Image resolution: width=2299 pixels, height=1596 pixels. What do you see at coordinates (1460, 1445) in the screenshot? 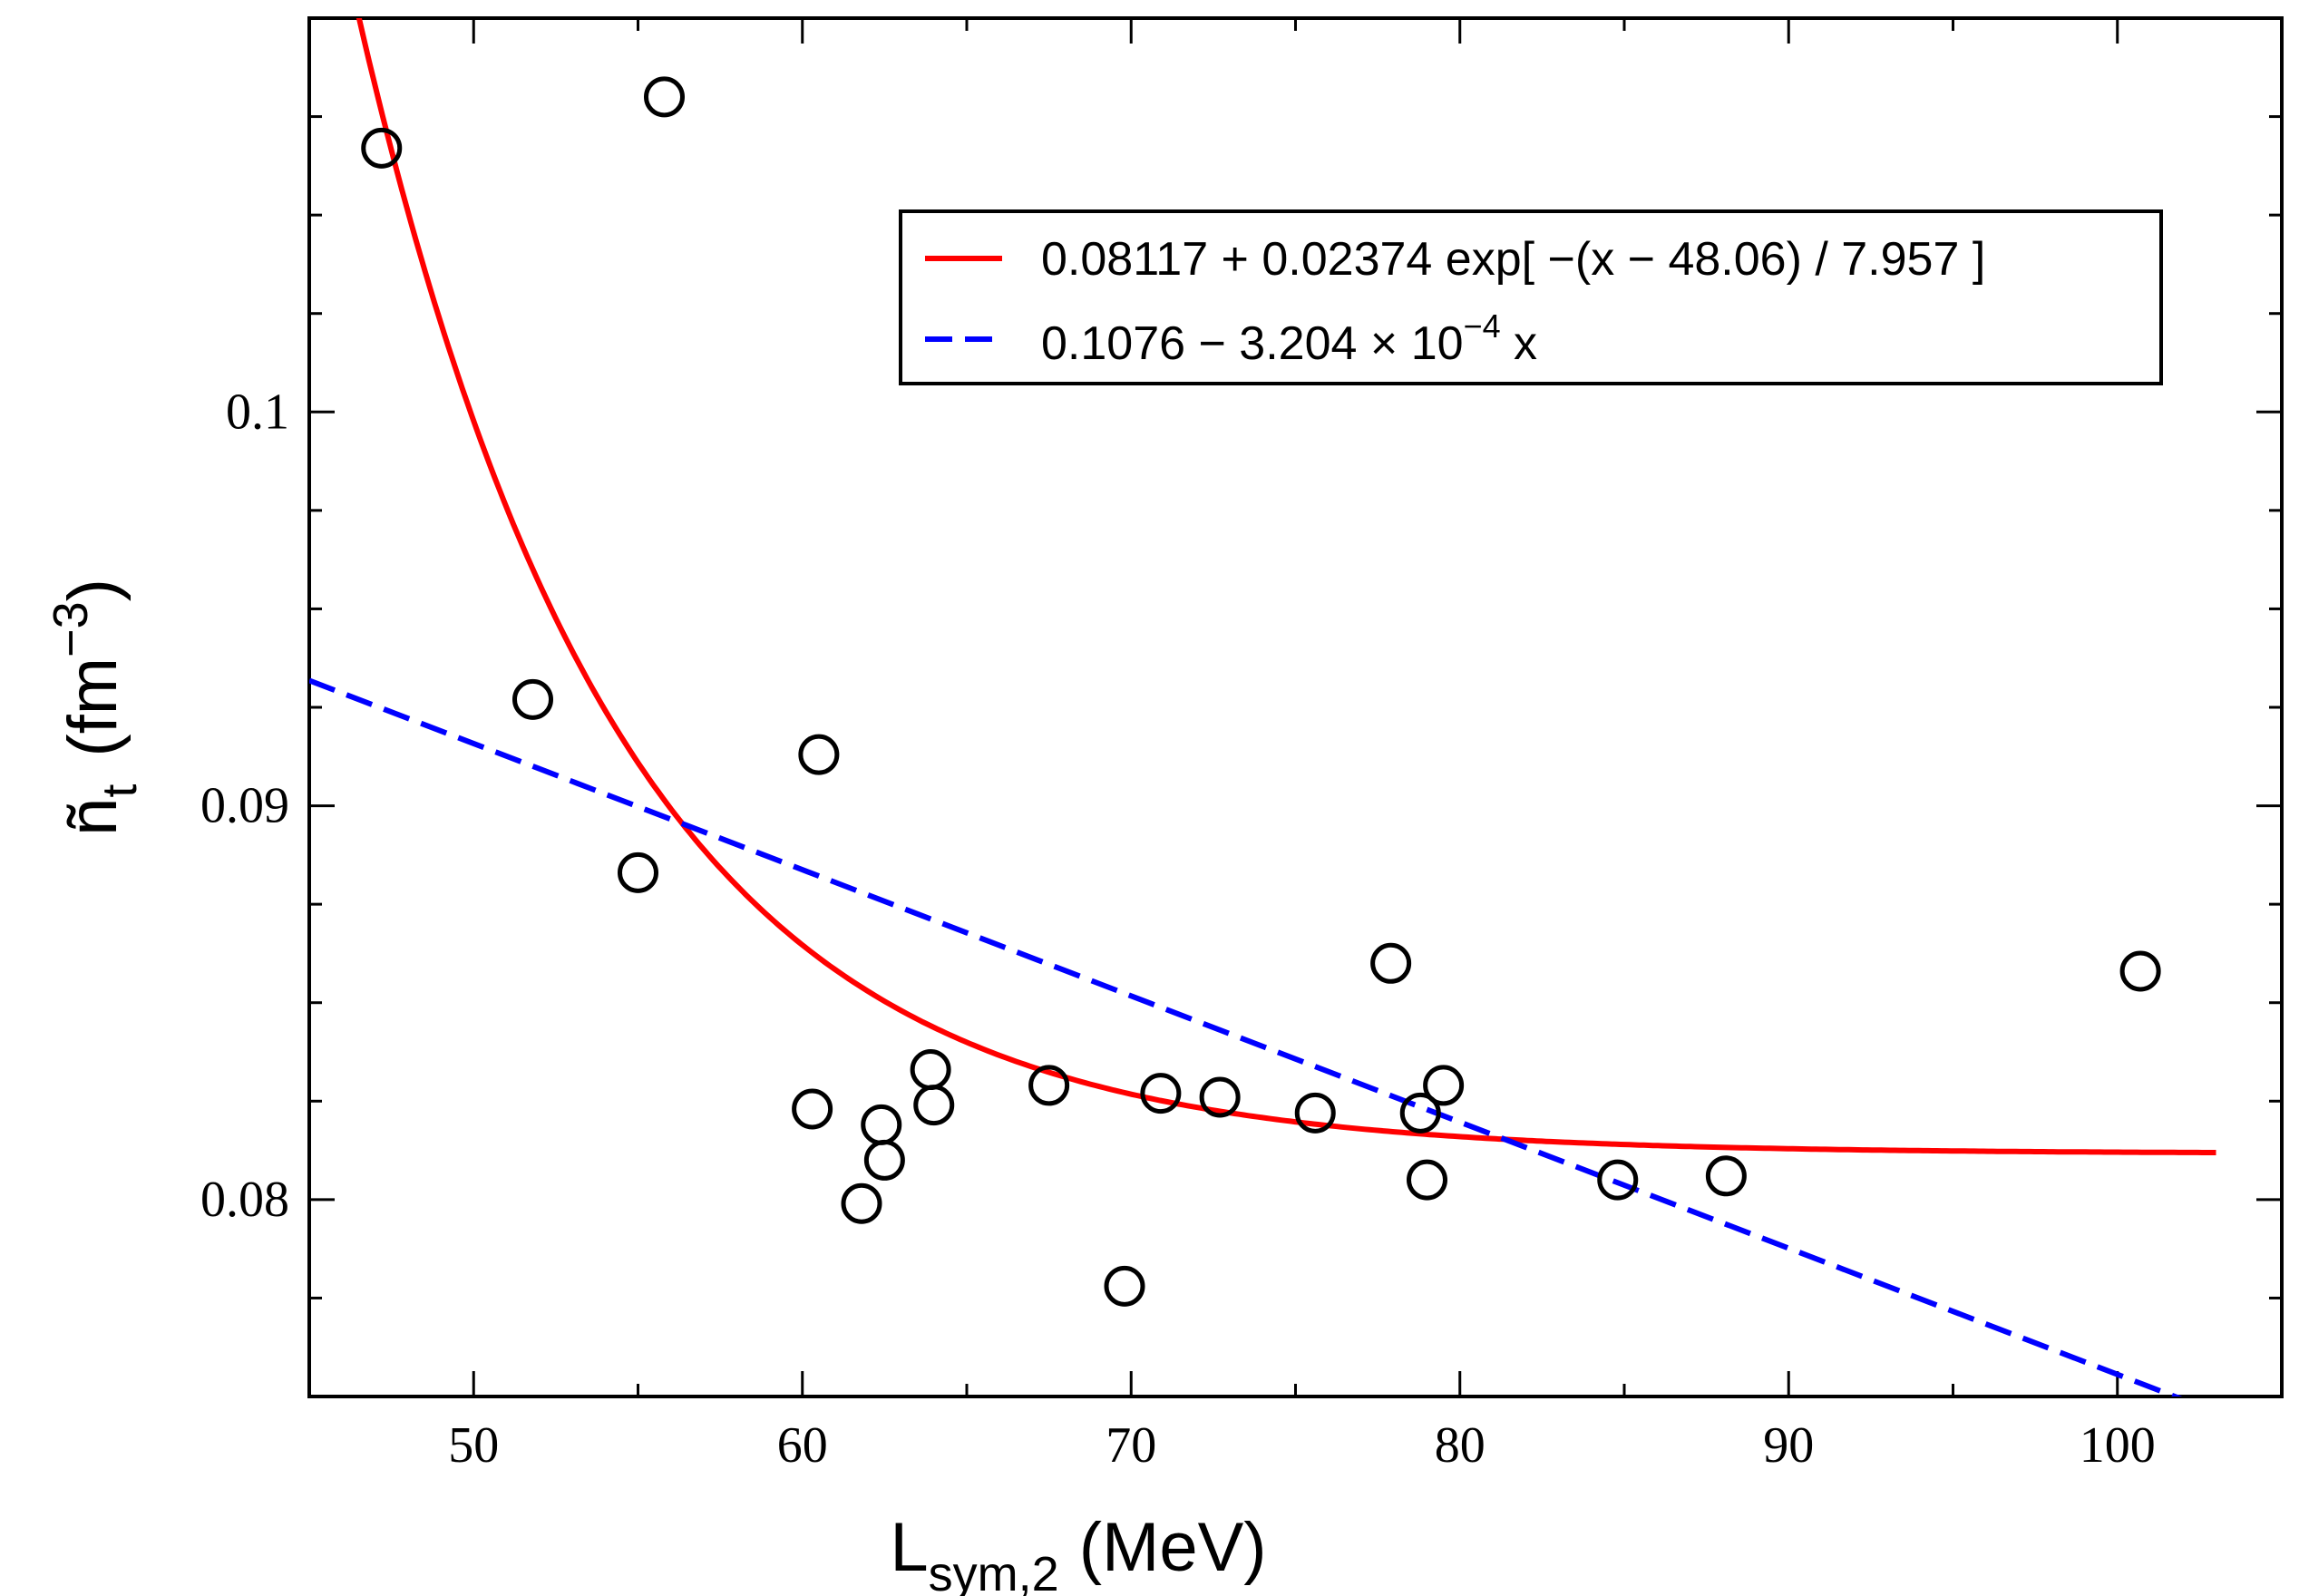
I see `x-tick-label: 80` at bounding box center [1460, 1445].